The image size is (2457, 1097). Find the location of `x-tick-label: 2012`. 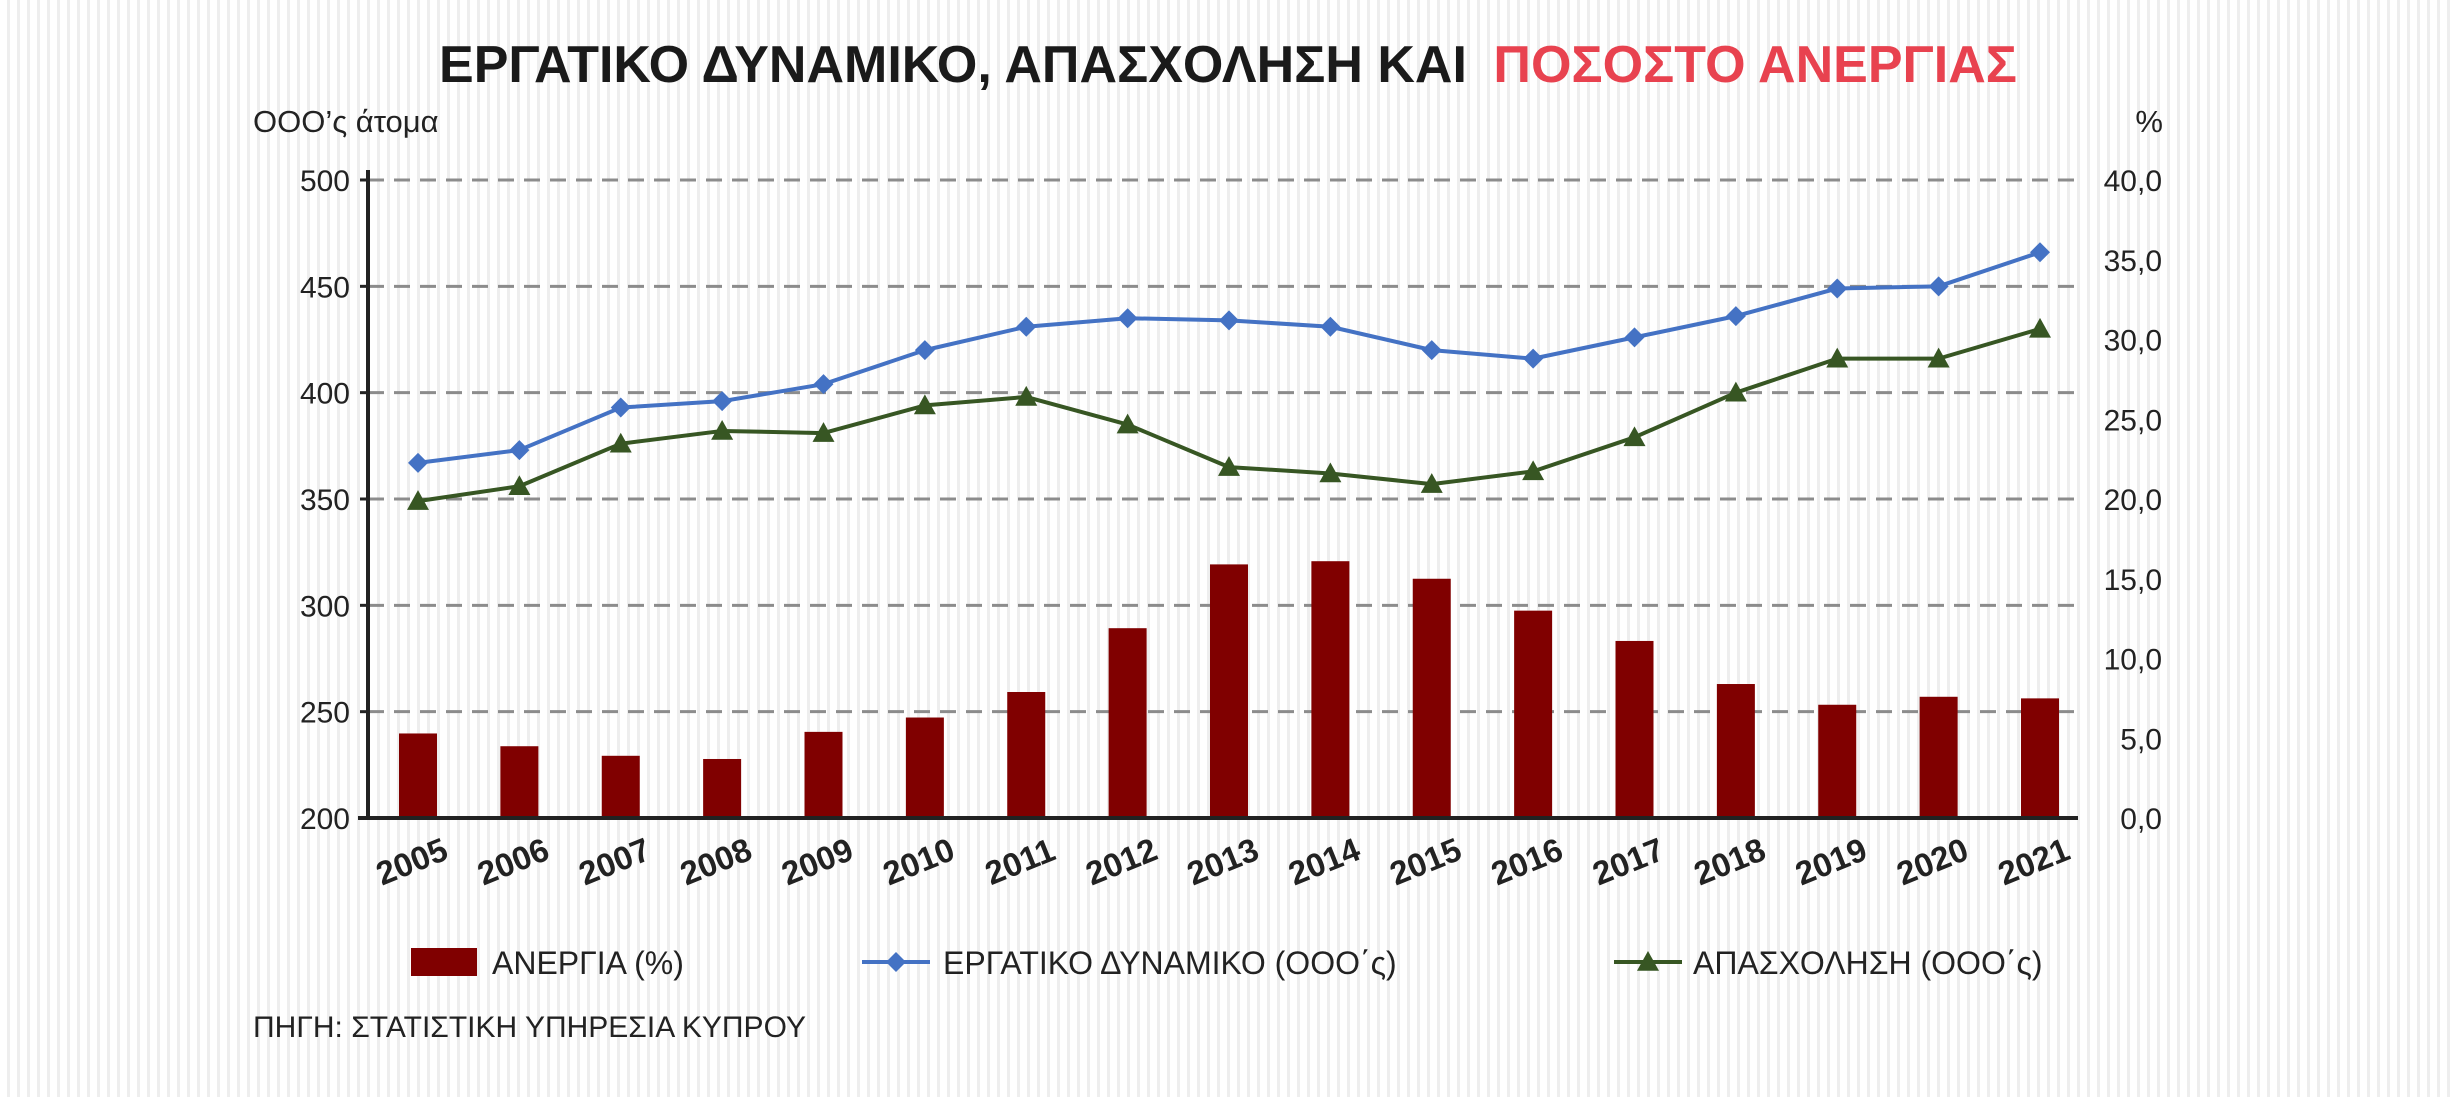

x-tick-label: 2012 is located at coordinates (1121, 861).